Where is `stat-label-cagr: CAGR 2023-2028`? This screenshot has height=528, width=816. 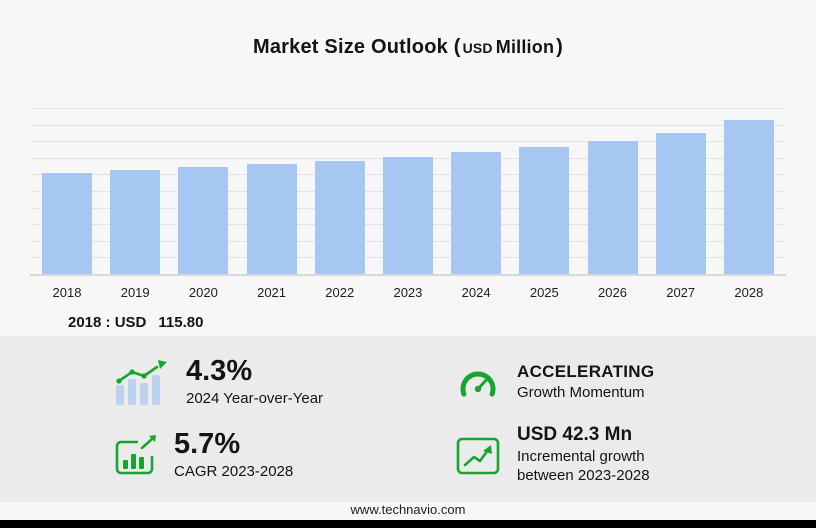 stat-label-cagr: CAGR 2023-2028 is located at coordinates (234, 471).